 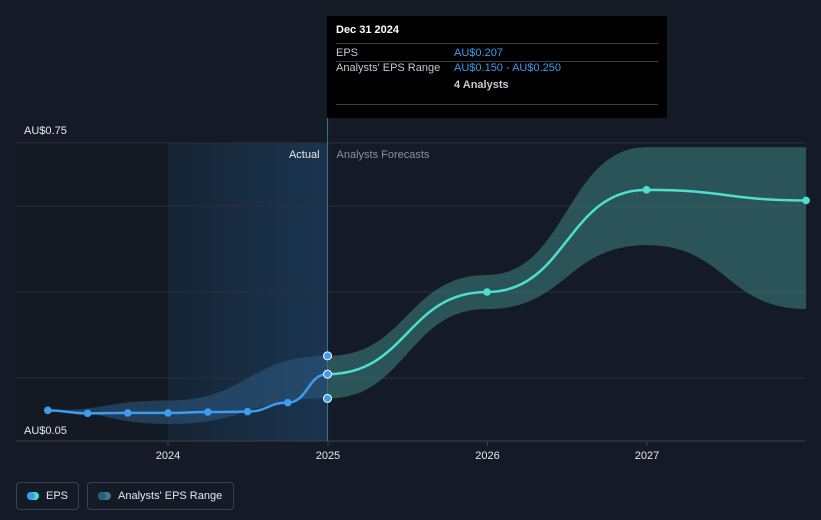 What do you see at coordinates (168, 456) in the screenshot?
I see `x-tick-label: 2024` at bounding box center [168, 456].